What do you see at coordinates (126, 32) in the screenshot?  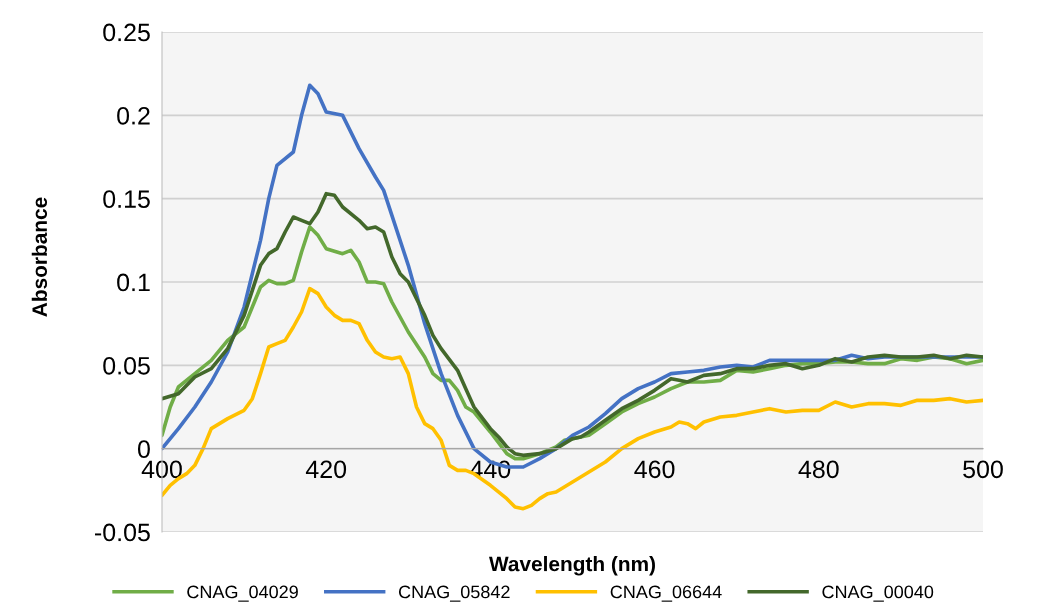 I see `y-tick-label: 0.25` at bounding box center [126, 32].